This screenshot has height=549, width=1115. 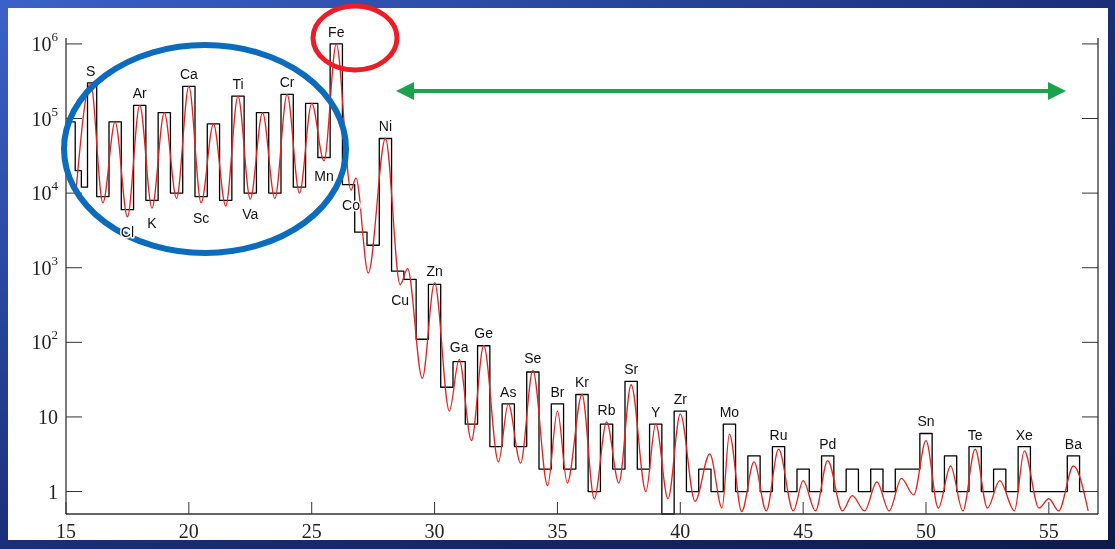 What do you see at coordinates (459, 347) in the screenshot?
I see `annotation: Ga` at bounding box center [459, 347].